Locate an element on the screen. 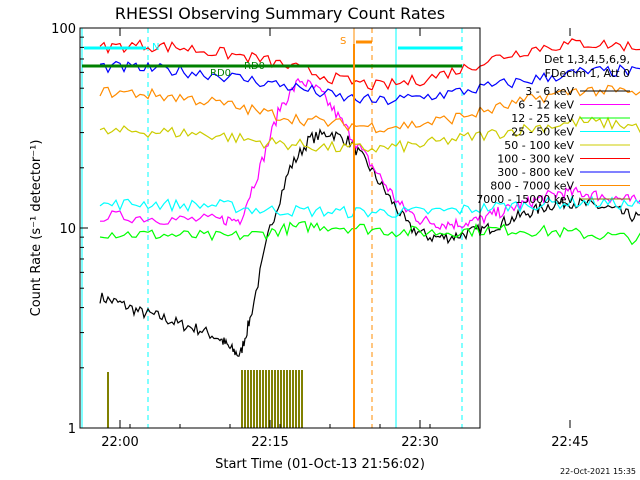 This screenshot has width=640, height=480. annotation-0: N is located at coordinates (155, 47).